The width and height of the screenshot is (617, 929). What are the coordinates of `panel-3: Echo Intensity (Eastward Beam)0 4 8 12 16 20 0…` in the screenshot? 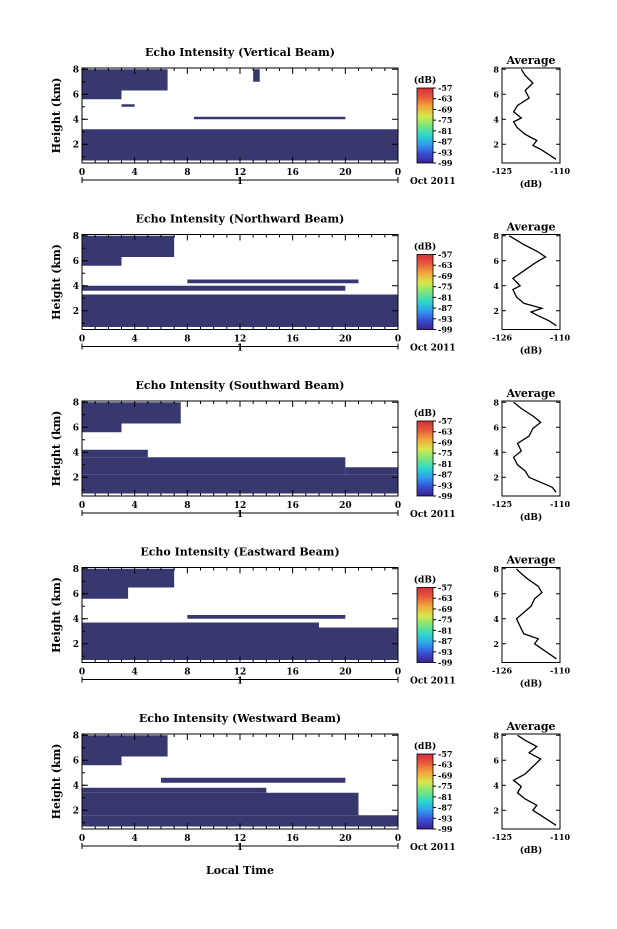 It's located at (310, 618).